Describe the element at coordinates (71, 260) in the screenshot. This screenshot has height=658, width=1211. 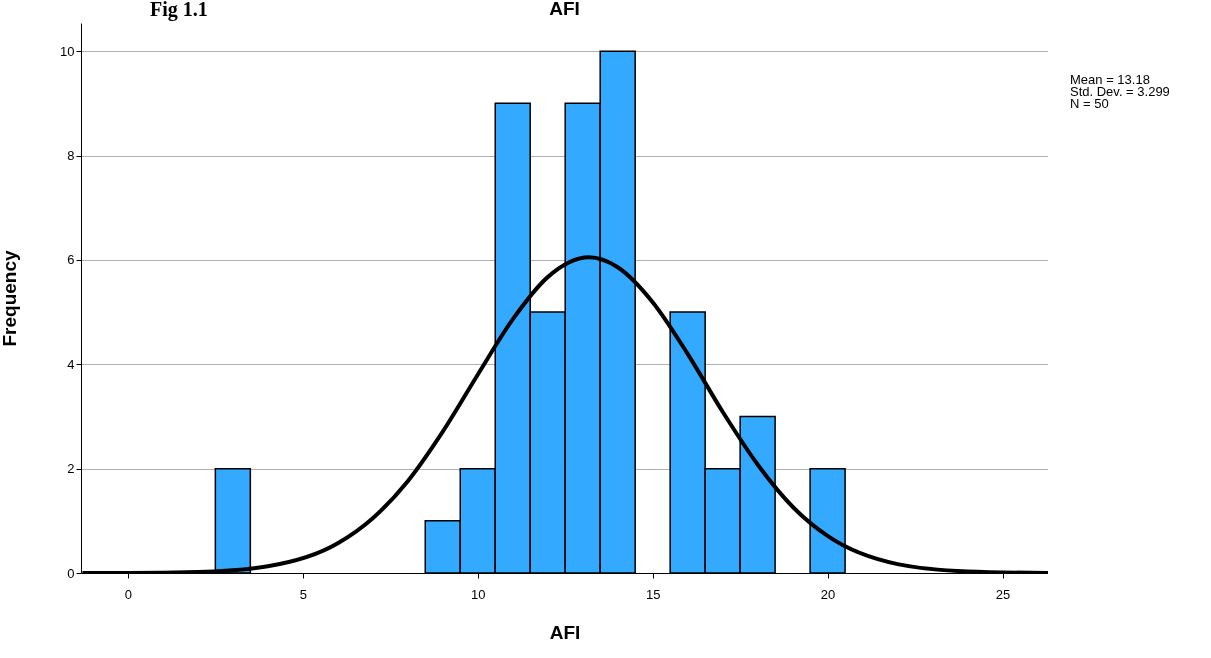
I see `y-tick-label: 6` at that location.